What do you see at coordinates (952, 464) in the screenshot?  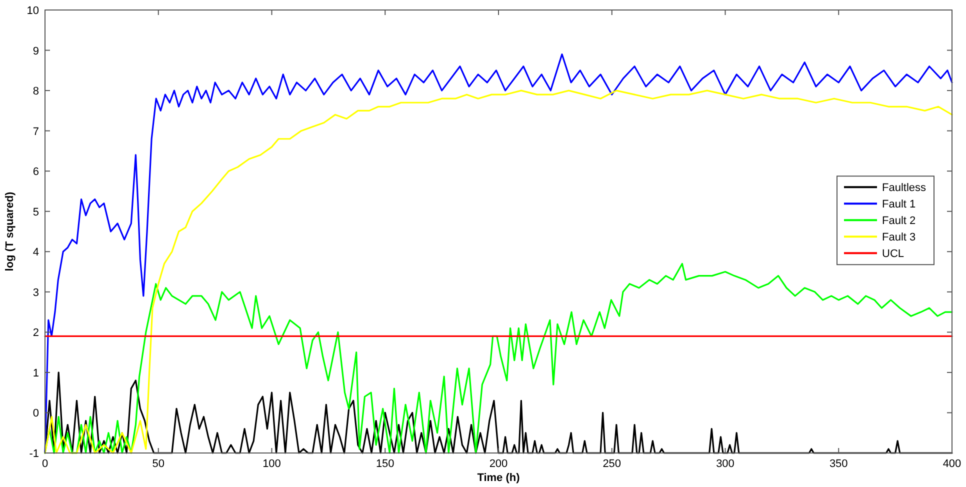 I see `x-tick-label: 400` at bounding box center [952, 464].